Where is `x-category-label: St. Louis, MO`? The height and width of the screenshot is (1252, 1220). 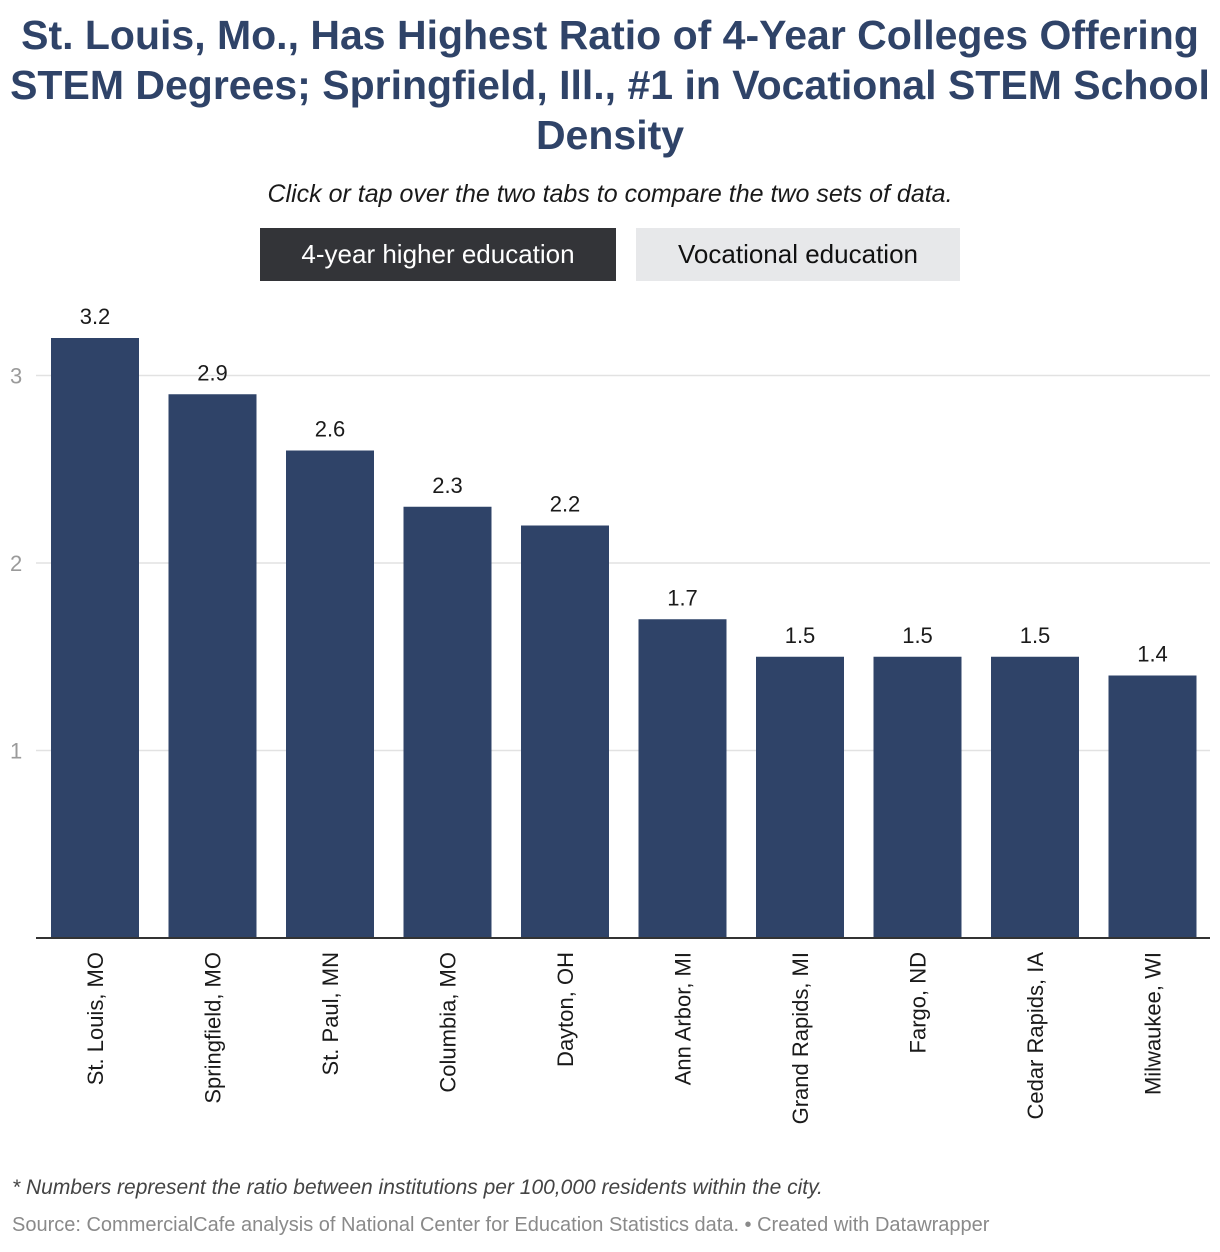 x-category-label: St. Louis, MO is located at coordinates (95, 1018).